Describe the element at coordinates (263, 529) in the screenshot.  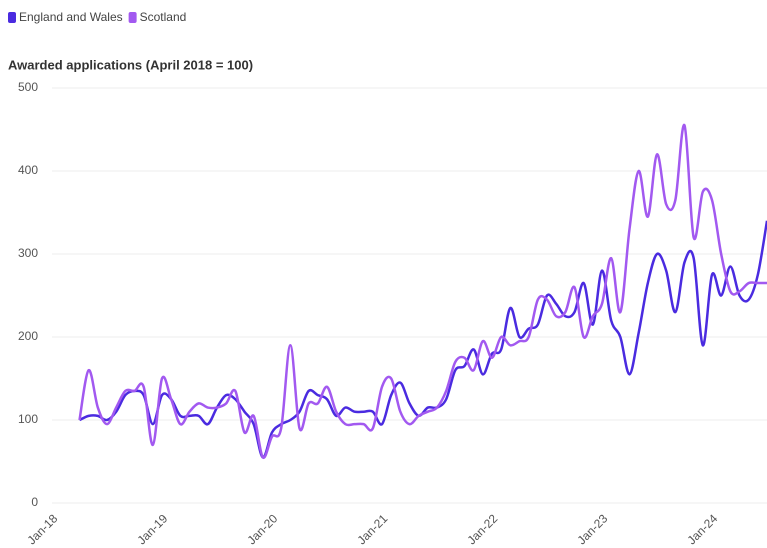
I see `x-tick-label: Jan-20` at that location.